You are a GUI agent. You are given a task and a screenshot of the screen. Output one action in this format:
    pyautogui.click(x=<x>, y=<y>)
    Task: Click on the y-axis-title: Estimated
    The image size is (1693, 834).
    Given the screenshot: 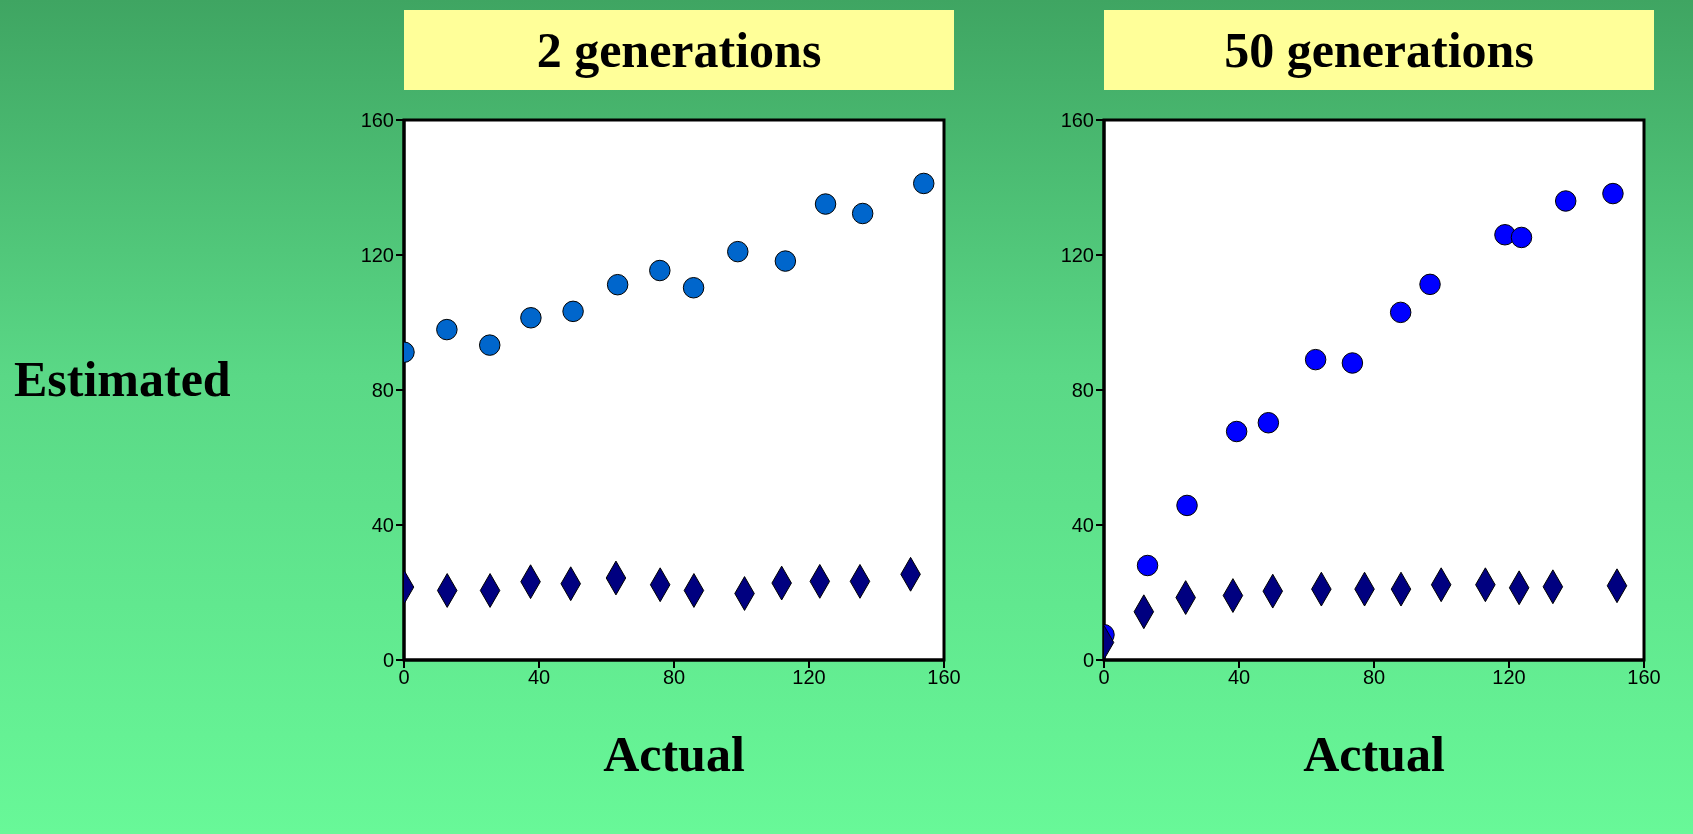 What is the action you would take?
    pyautogui.click(x=123, y=379)
    